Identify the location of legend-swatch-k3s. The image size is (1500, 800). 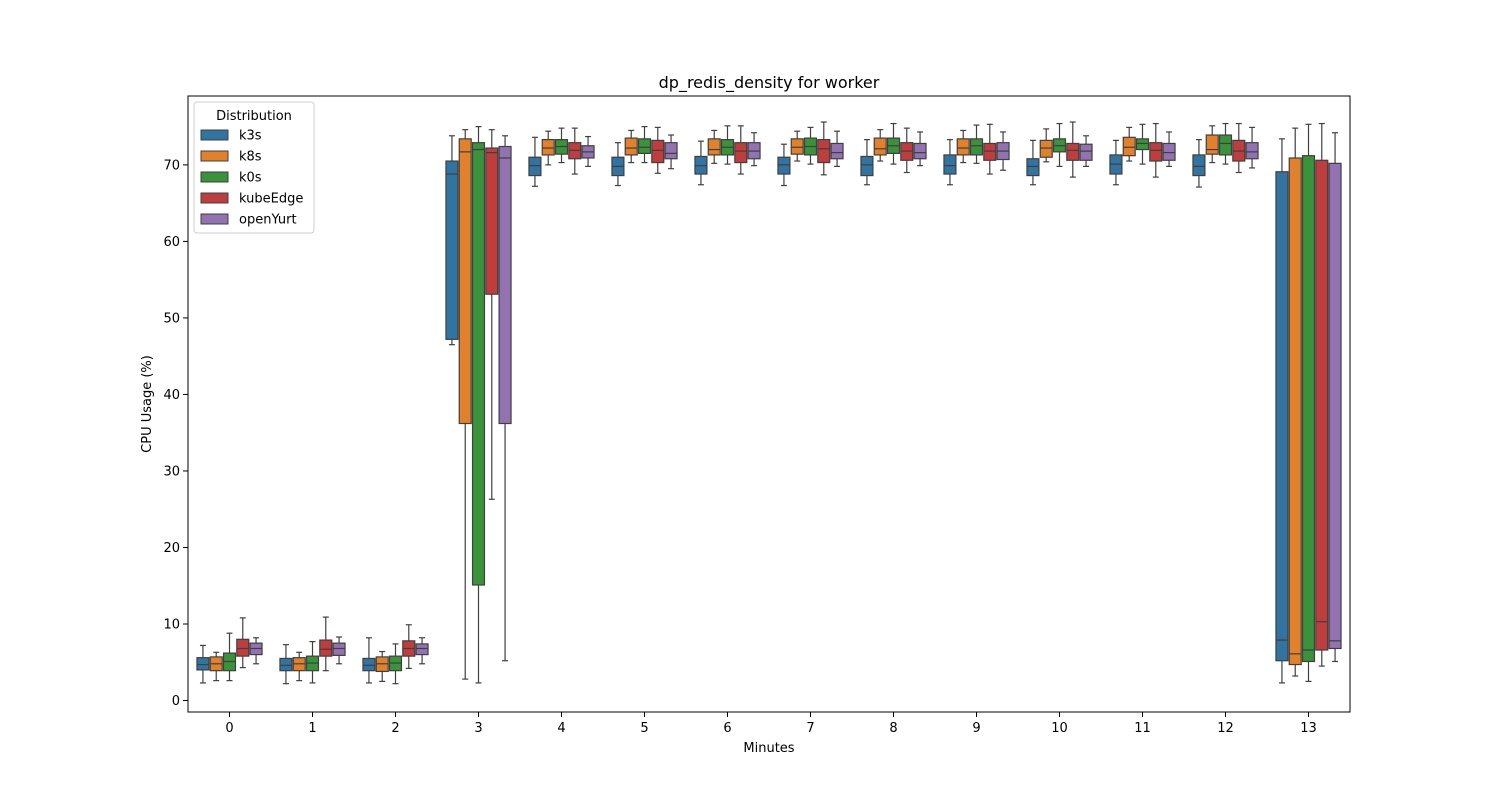
(214, 135).